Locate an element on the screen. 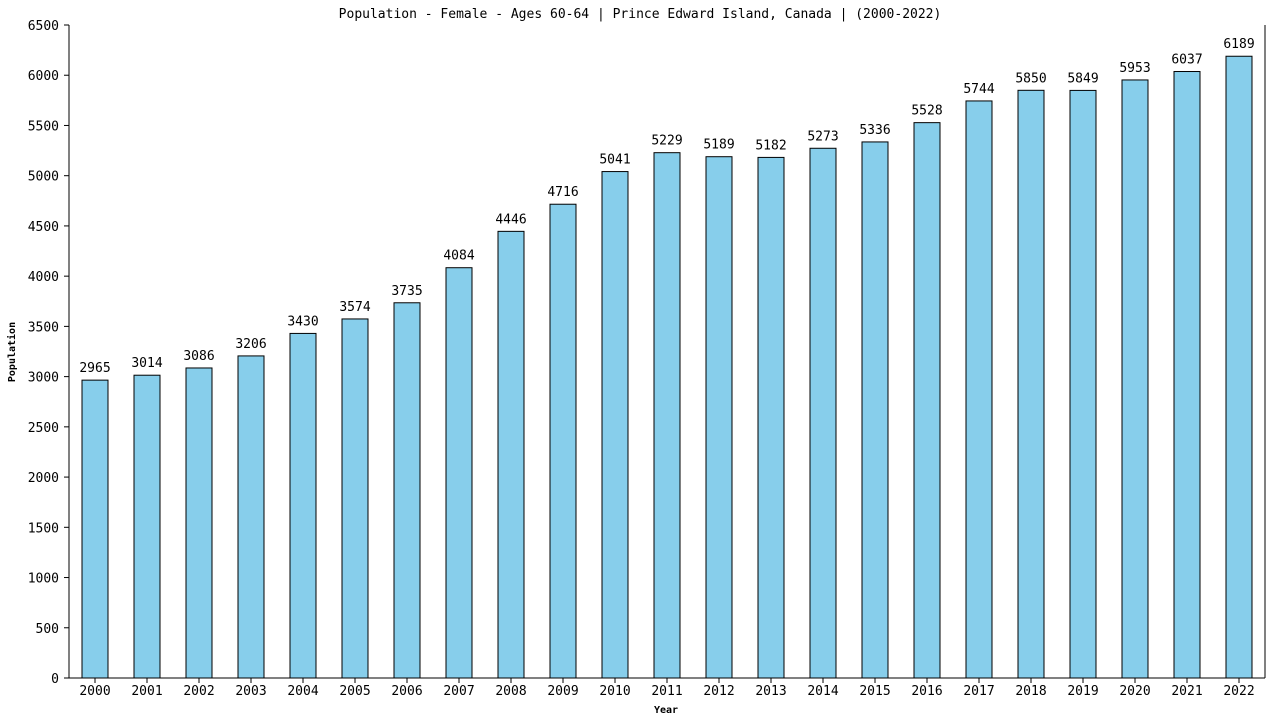 The width and height of the screenshot is (1280, 720). bar-value-label: 5182 is located at coordinates (770, 145).